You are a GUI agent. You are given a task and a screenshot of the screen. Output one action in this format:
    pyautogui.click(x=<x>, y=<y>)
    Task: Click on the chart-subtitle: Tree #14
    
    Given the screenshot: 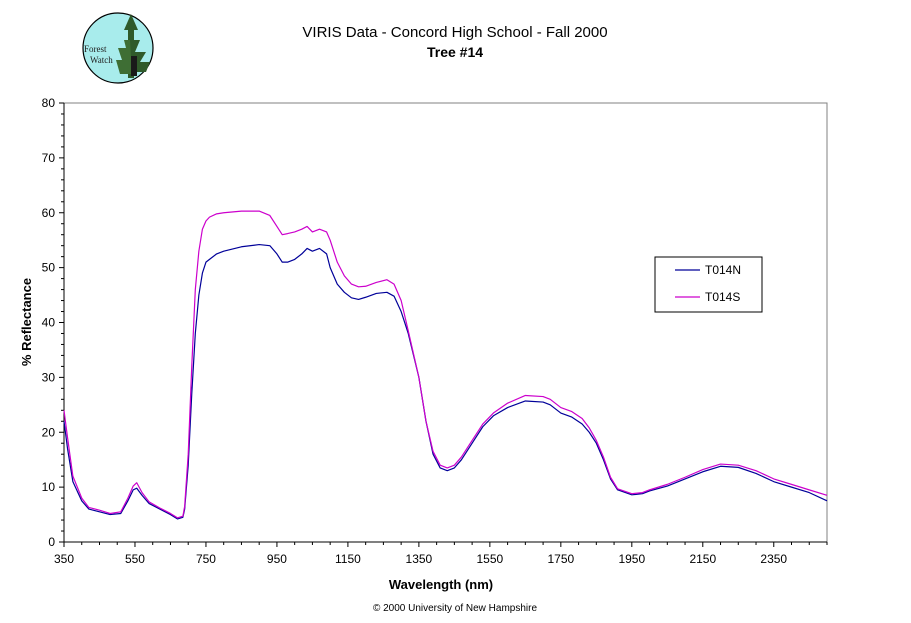 What is the action you would take?
    pyautogui.click(x=455, y=52)
    